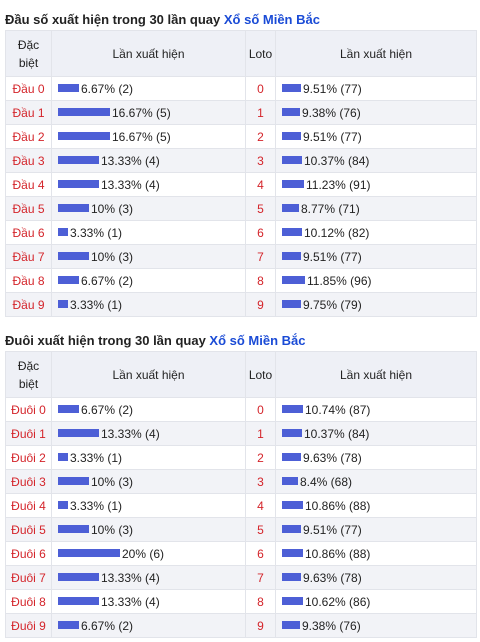  What do you see at coordinates (28, 433) in the screenshot?
I see `row-label: Đuôi 1` at bounding box center [28, 433].